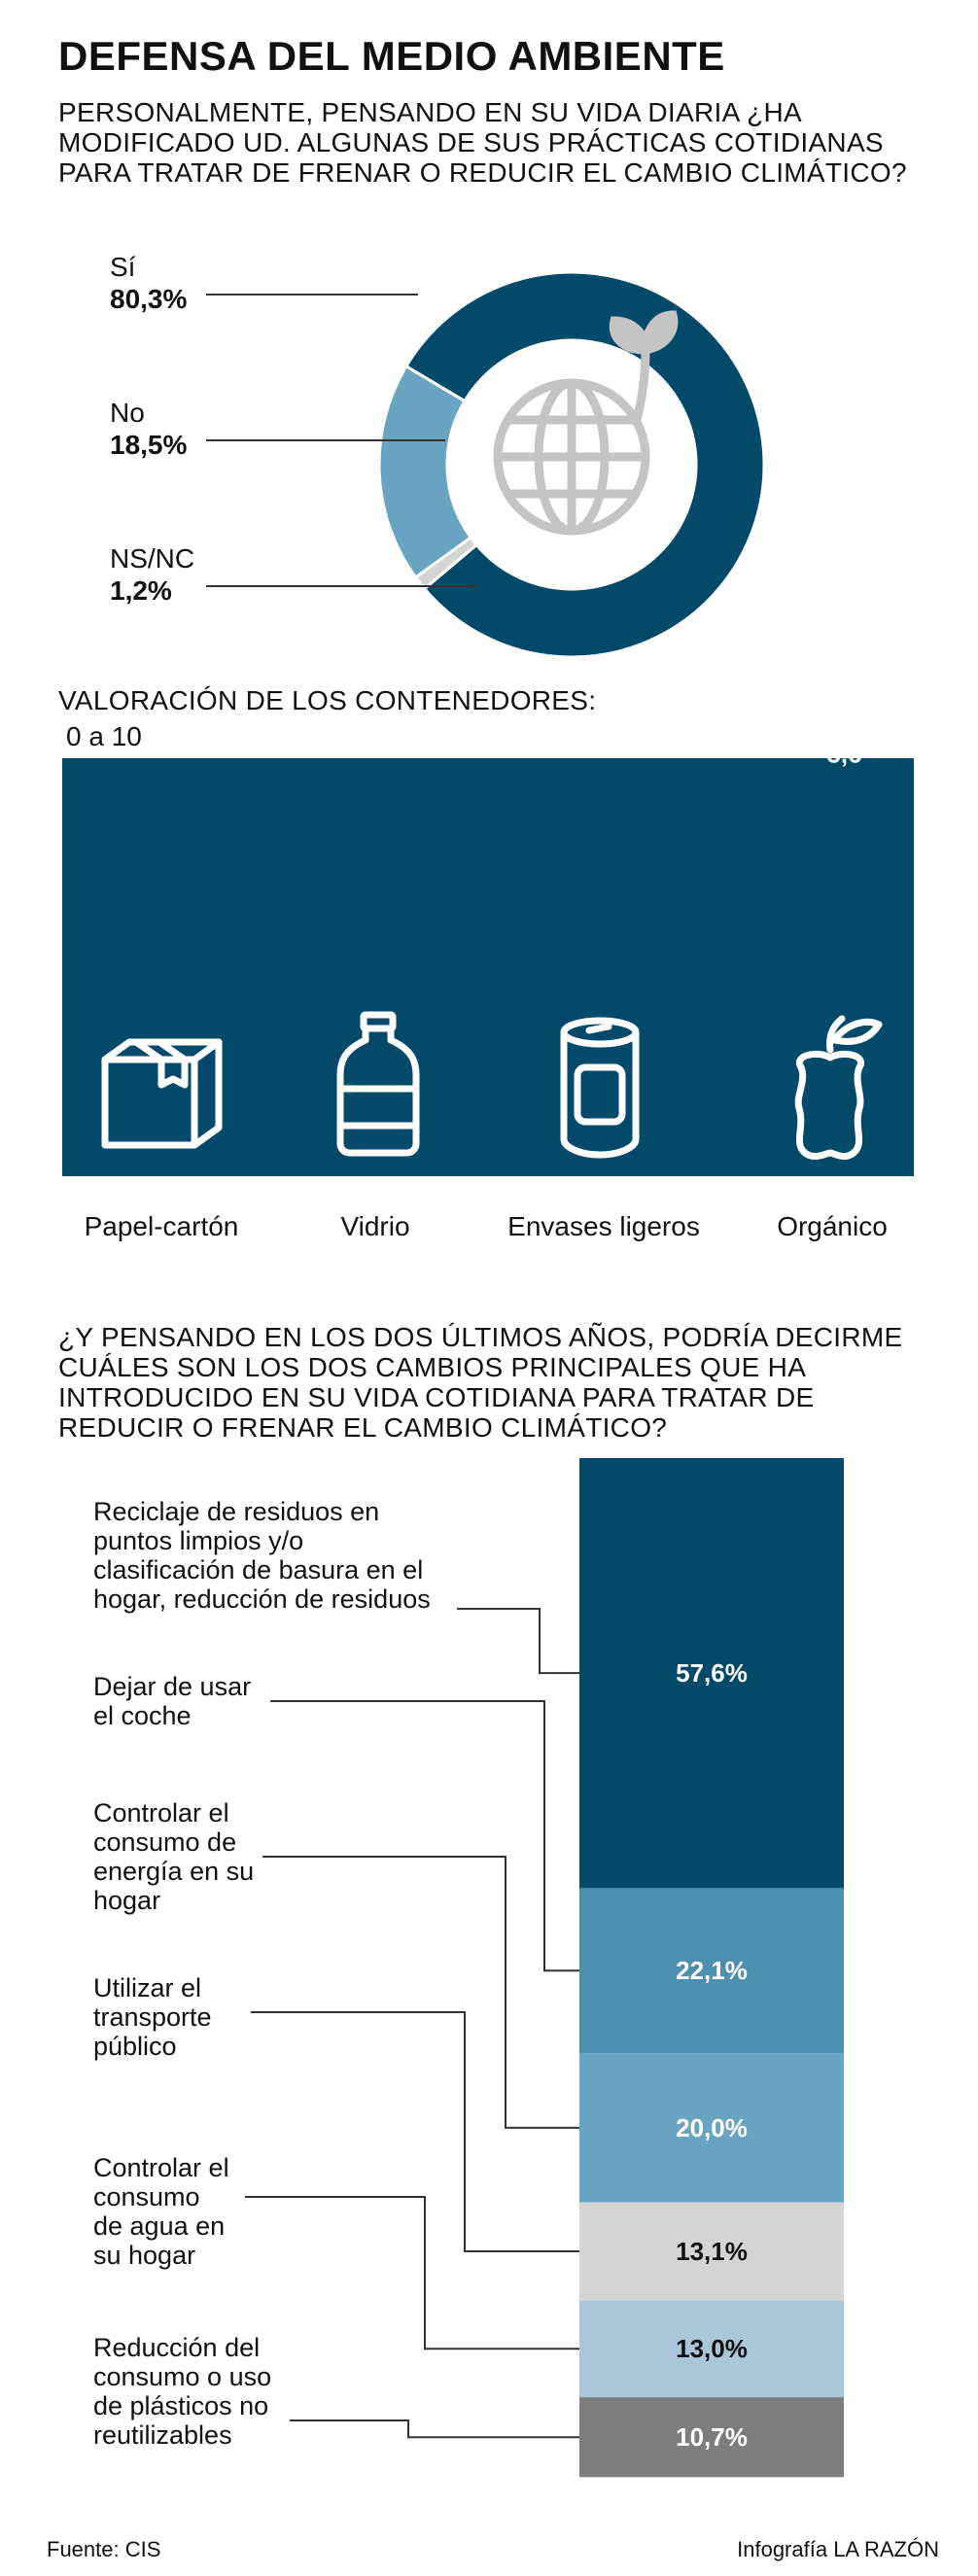 Image resolution: width=978 pixels, height=2576 pixels. Describe the element at coordinates (832, 1226) in the screenshot. I see `category-label: Orgánico` at that location.